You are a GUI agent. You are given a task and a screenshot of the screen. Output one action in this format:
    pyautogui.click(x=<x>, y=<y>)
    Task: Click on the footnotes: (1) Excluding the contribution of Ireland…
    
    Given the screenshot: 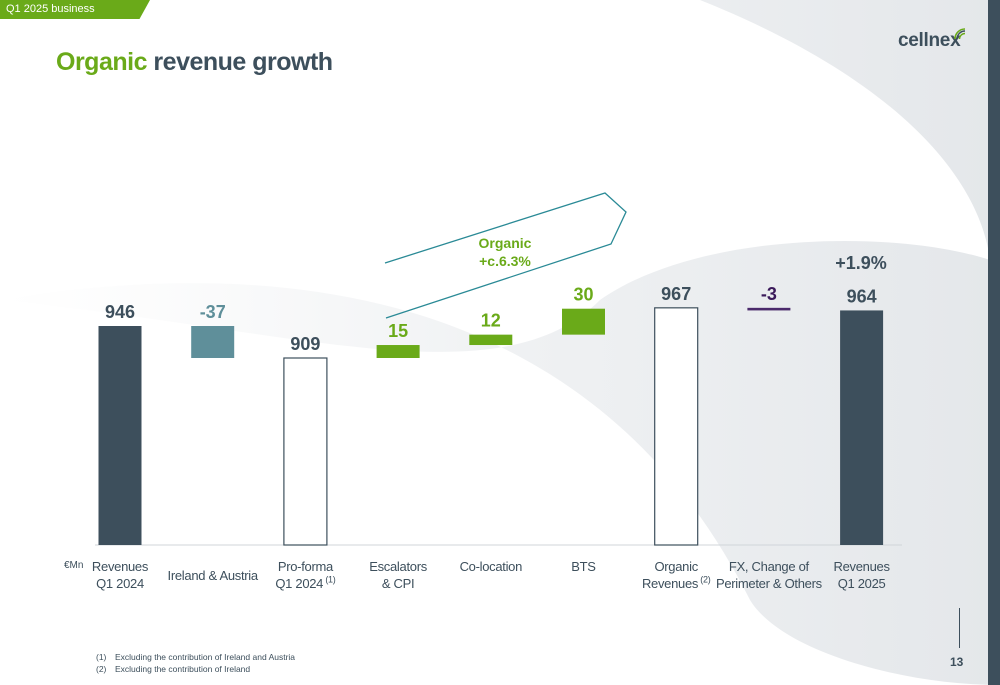 What is the action you would take?
    pyautogui.click(x=195, y=663)
    